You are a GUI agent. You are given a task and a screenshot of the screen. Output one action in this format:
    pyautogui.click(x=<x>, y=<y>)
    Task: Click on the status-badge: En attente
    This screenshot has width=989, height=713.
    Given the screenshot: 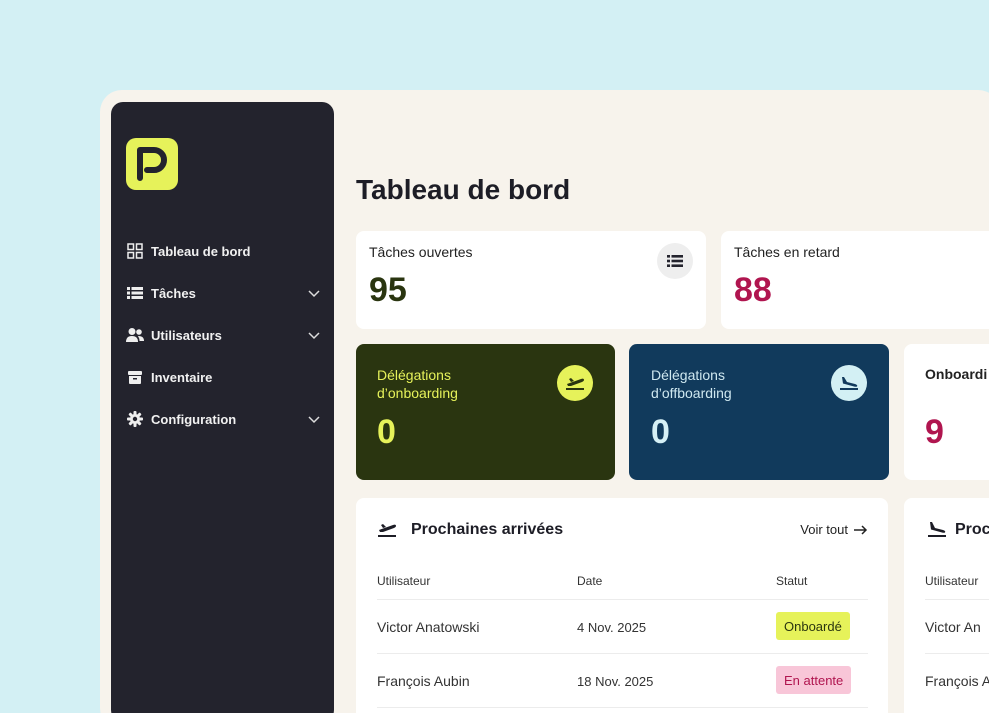 What is the action you would take?
    pyautogui.click(x=814, y=680)
    